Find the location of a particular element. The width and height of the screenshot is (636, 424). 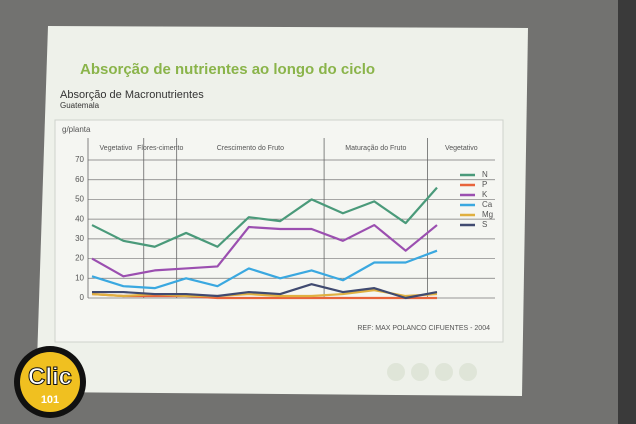

y-tick-label: 30 is located at coordinates (79, 238).